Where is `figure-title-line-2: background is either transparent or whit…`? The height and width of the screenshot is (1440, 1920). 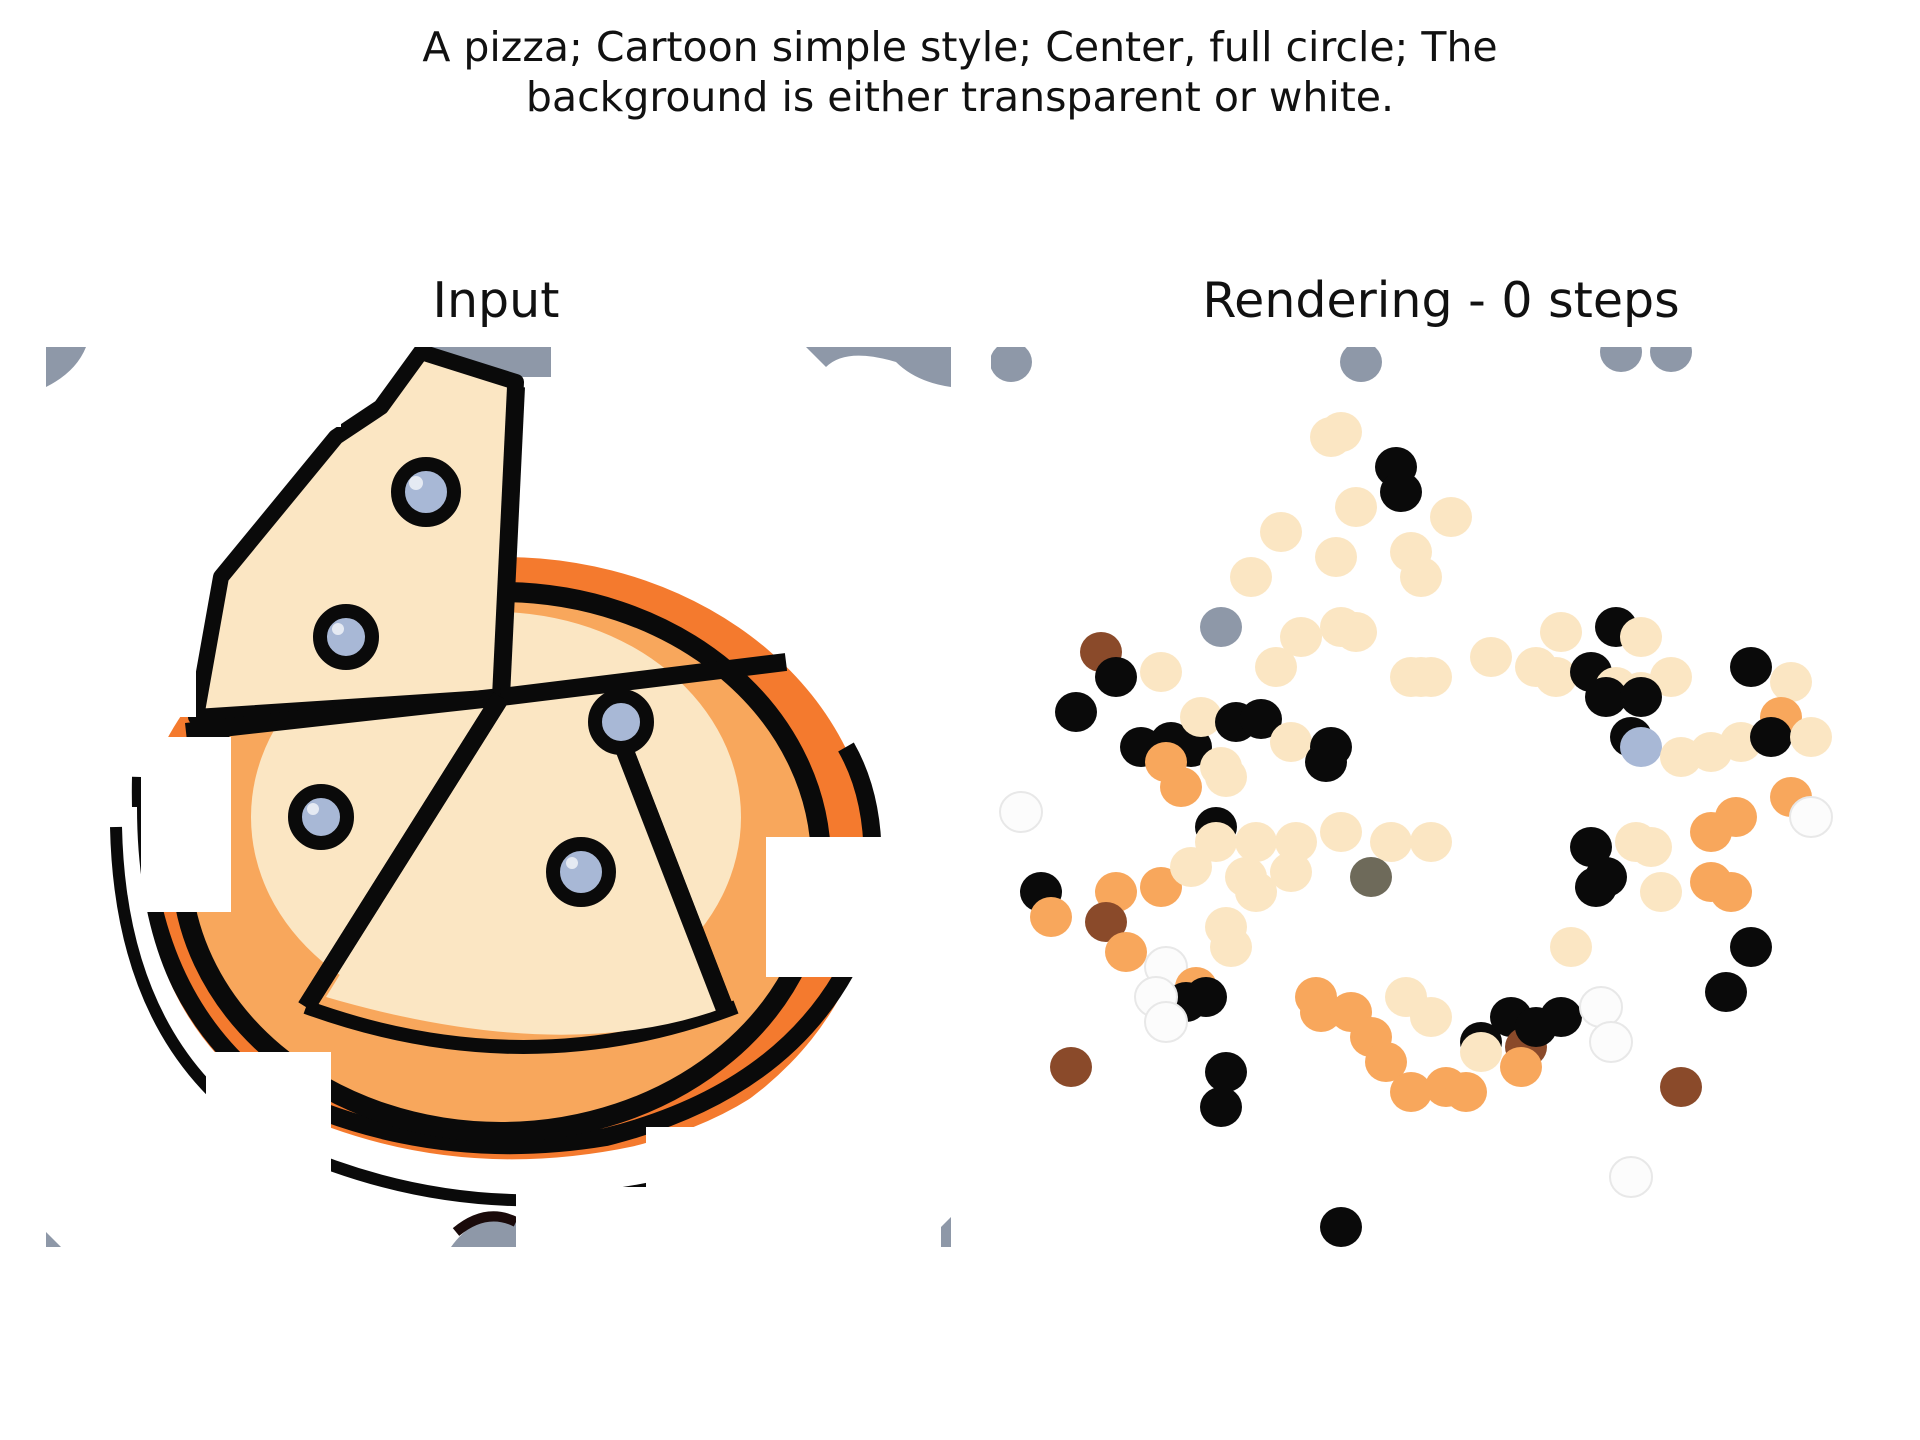
figure-title-line-2: background is either transparent or whit… is located at coordinates (960, 97).